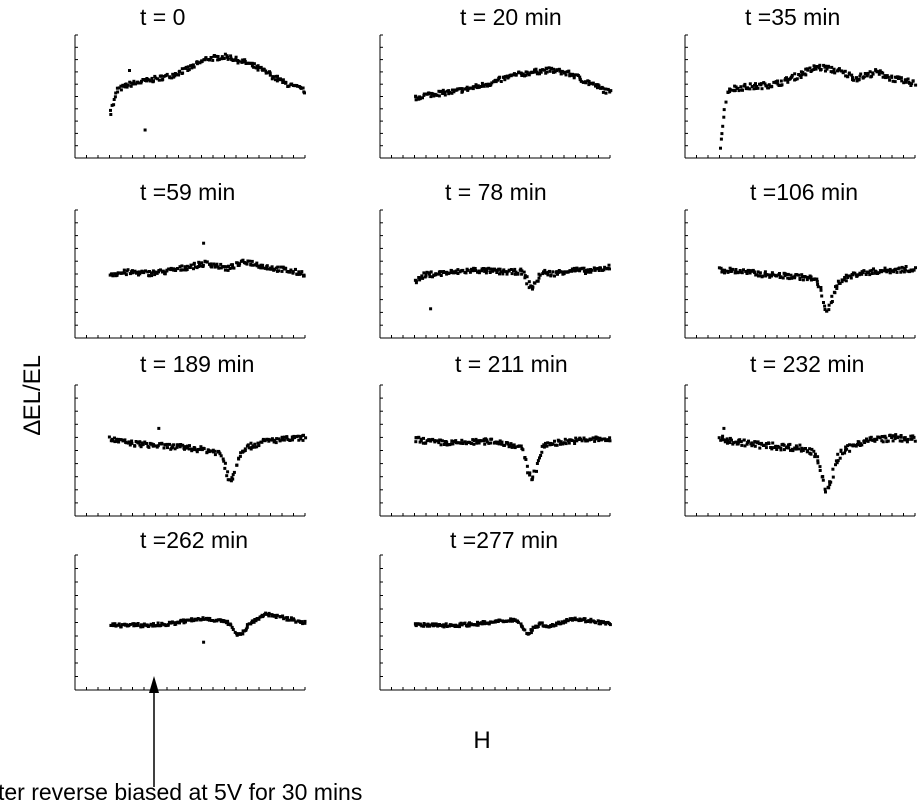 The width and height of the screenshot is (920, 806). What do you see at coordinates (181, 792) in the screenshot?
I see `annotation-text: ter reverse biased at 5V for 30 mins` at bounding box center [181, 792].